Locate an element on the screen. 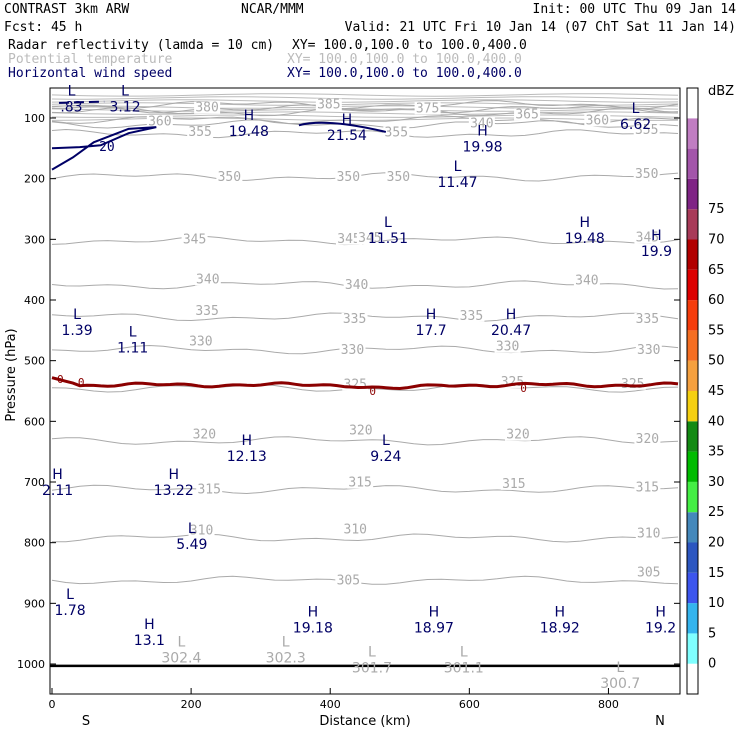 This screenshot has height=740, width=740. extremum-value: 19.18 is located at coordinates (313, 629).